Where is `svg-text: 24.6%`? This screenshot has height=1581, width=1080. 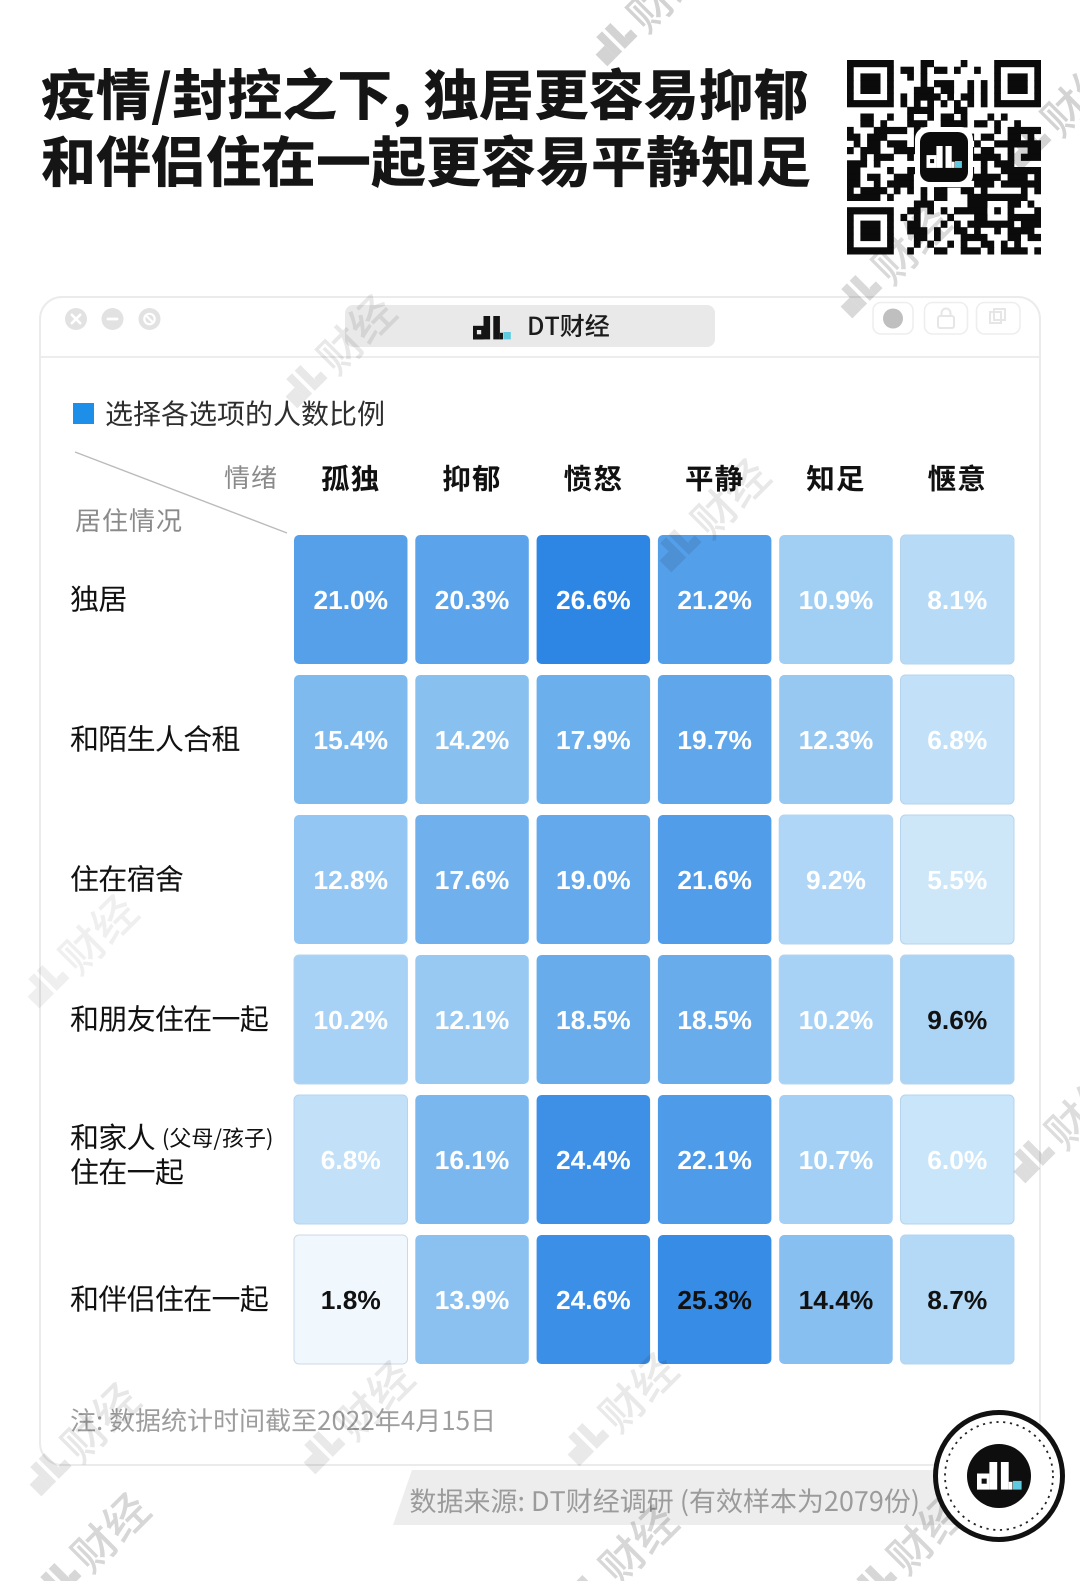
svg-text: 24.6% is located at coordinates (593, 1300).